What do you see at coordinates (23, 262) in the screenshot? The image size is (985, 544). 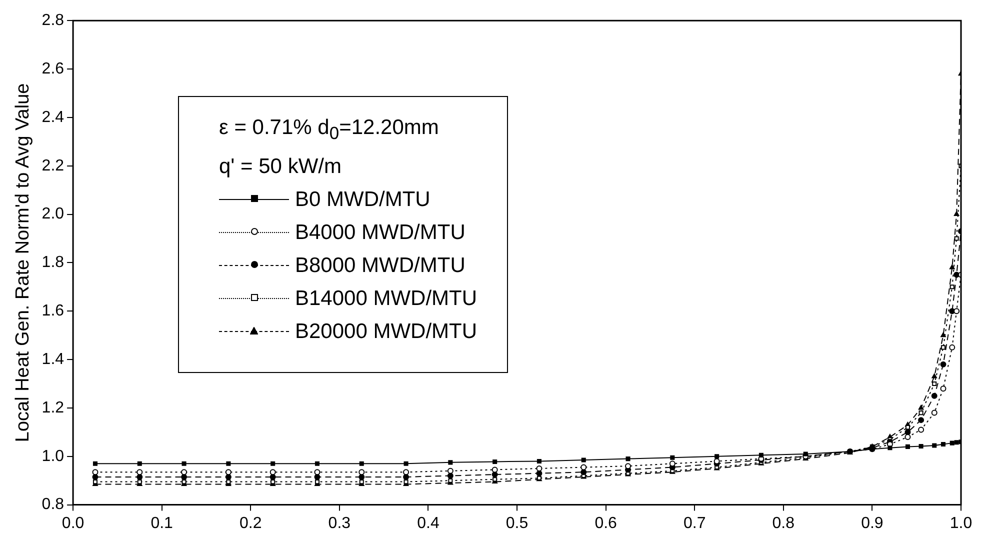 I see `y-axis-title: Local Heat Gen. Rate Norm'd to Avg Value` at bounding box center [23, 262].